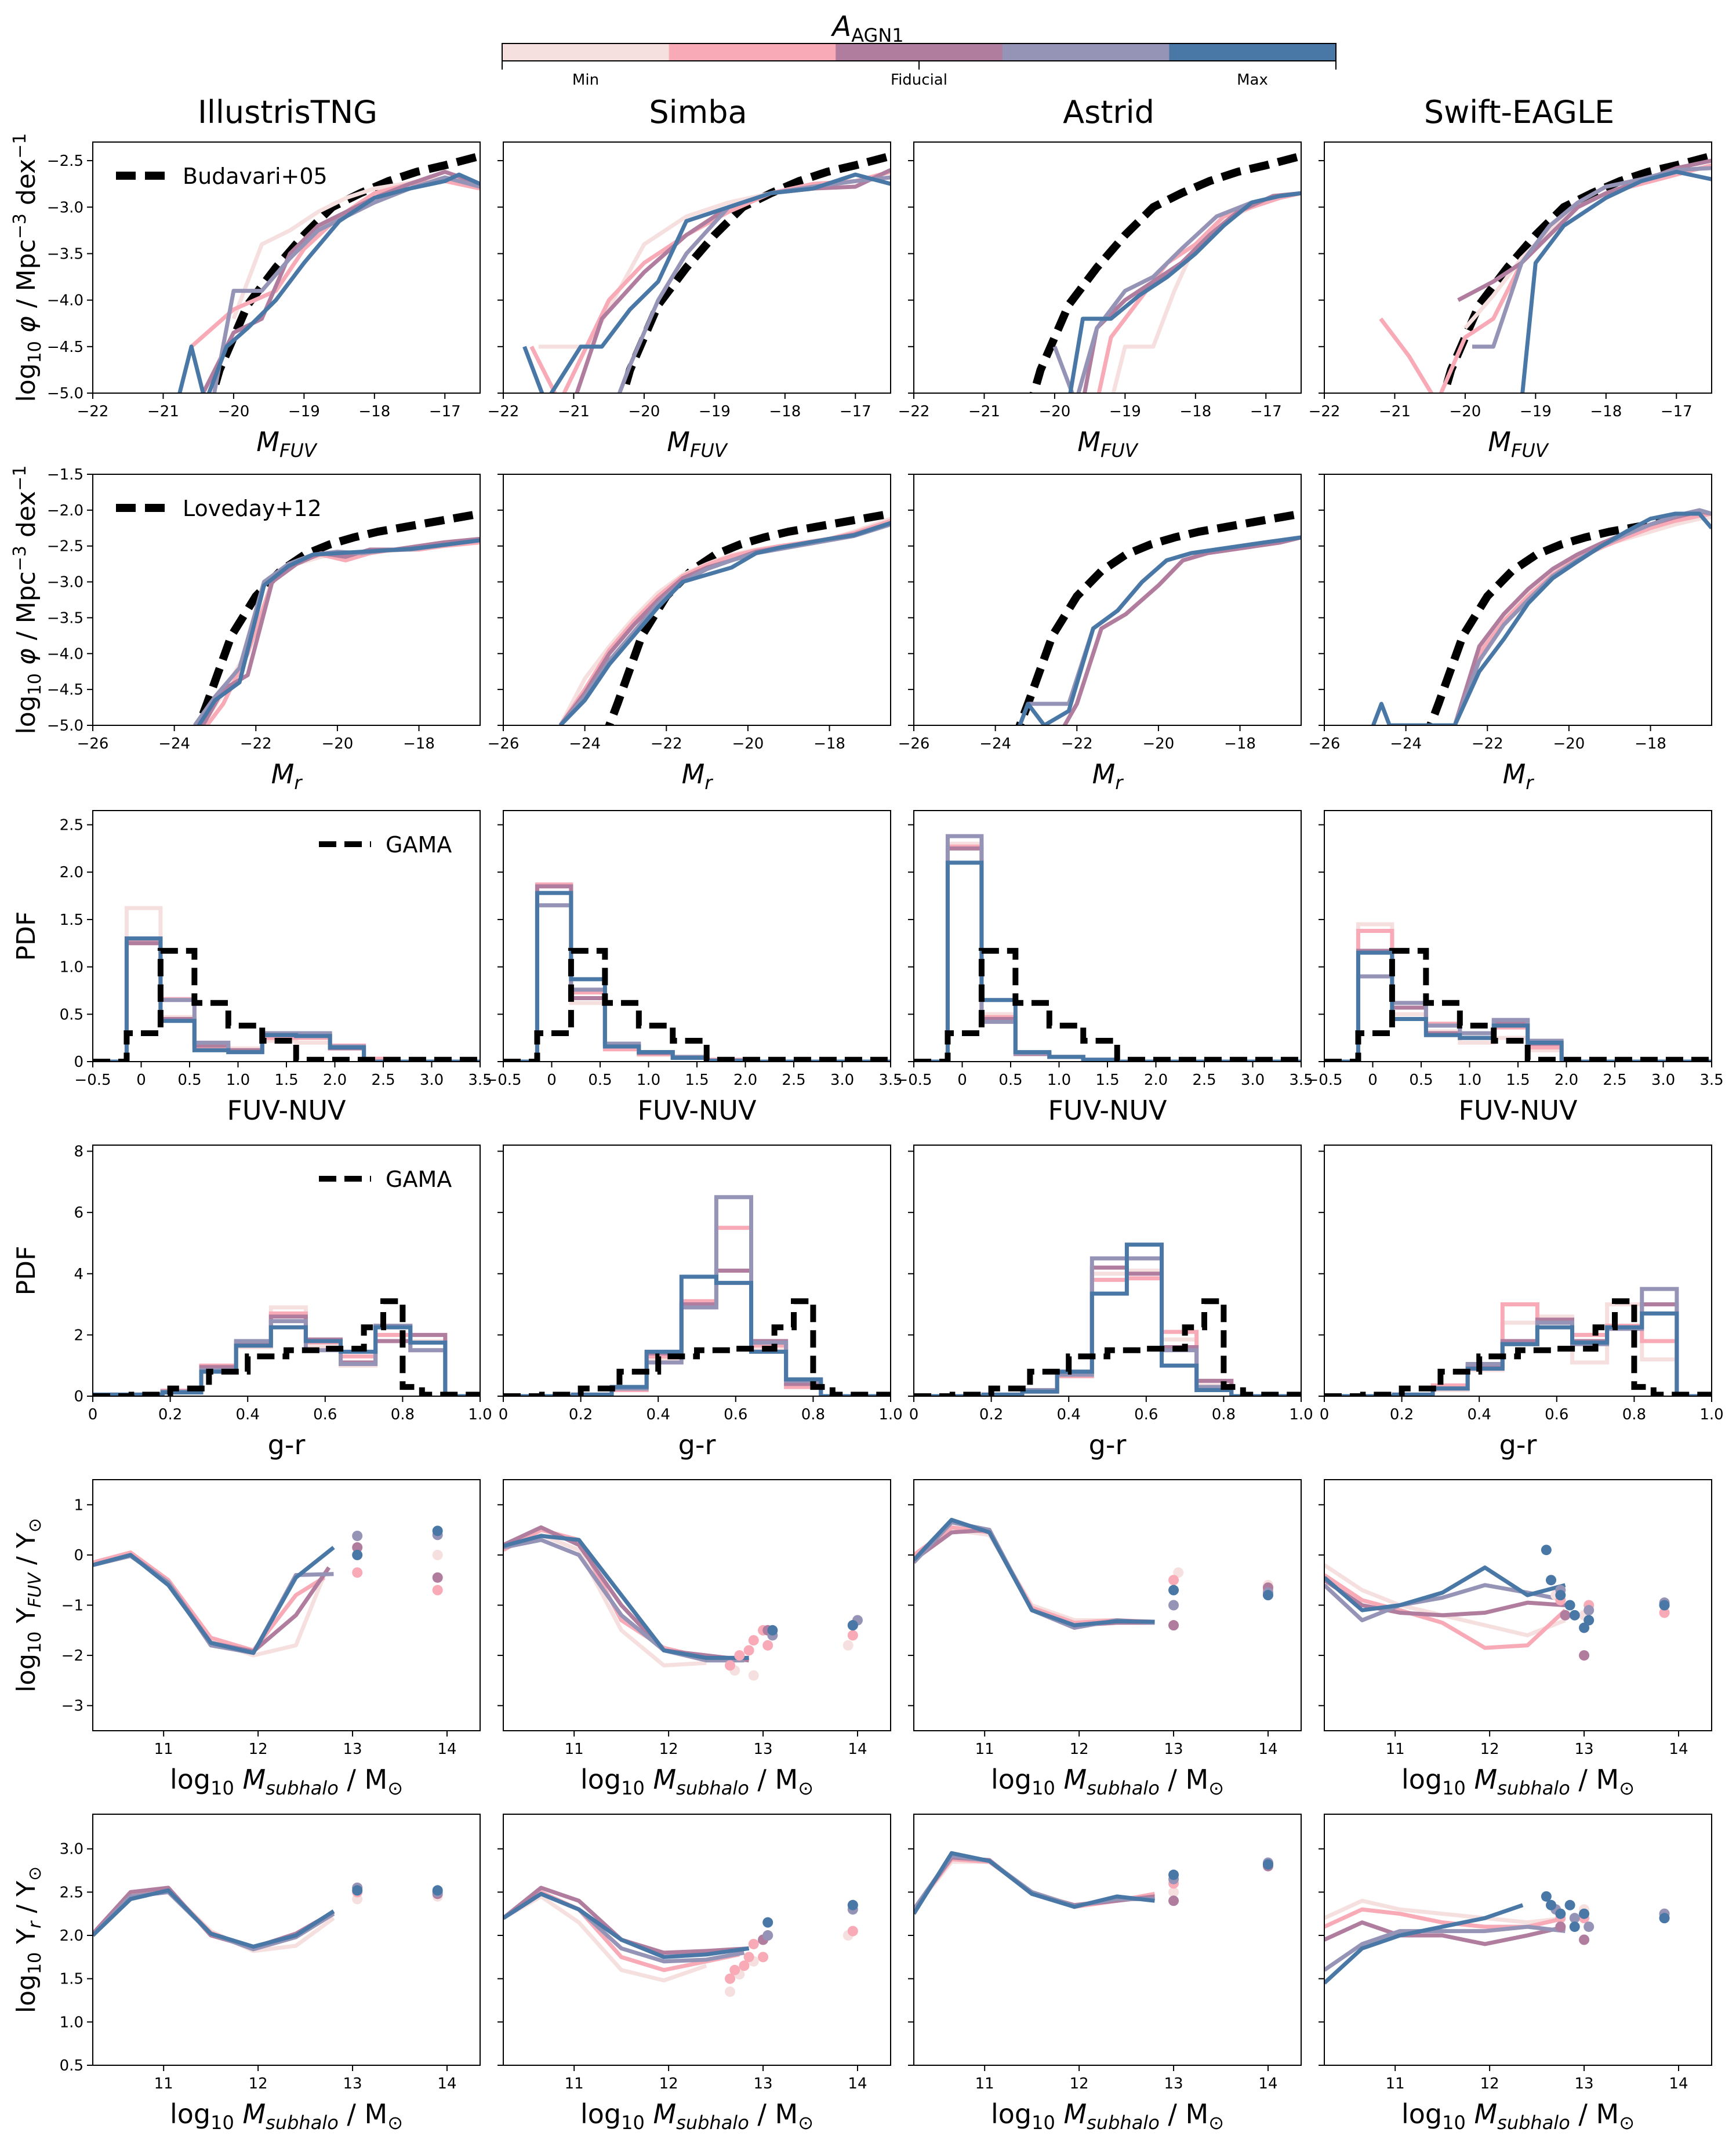 The width and height of the screenshot is (1736, 2136). What do you see at coordinates (65, 726) in the screenshot?
I see `y-tick-label: −5.0` at bounding box center [65, 726].